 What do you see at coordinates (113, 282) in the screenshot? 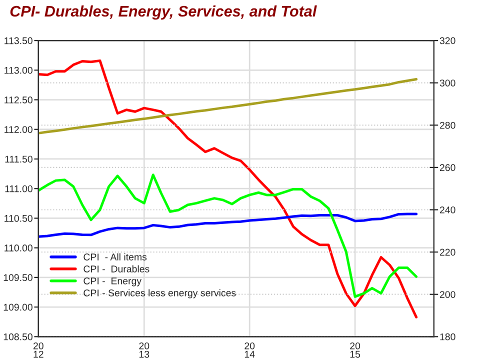
I see `legend-label: CPI - Energy` at bounding box center [113, 282].